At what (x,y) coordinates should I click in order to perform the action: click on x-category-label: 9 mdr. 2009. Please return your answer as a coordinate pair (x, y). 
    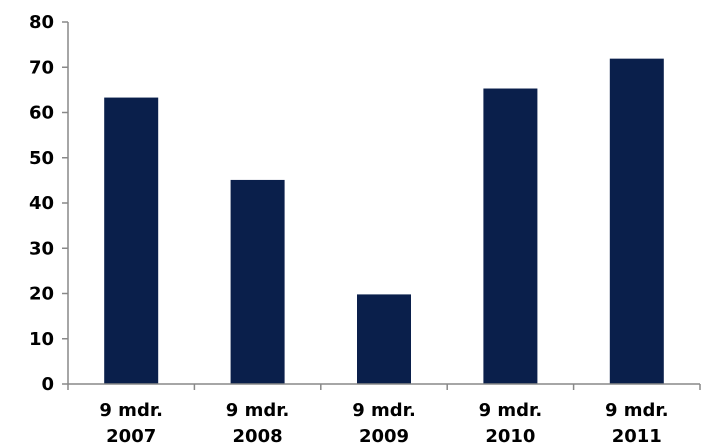
    Looking at the image, I should click on (384, 422).